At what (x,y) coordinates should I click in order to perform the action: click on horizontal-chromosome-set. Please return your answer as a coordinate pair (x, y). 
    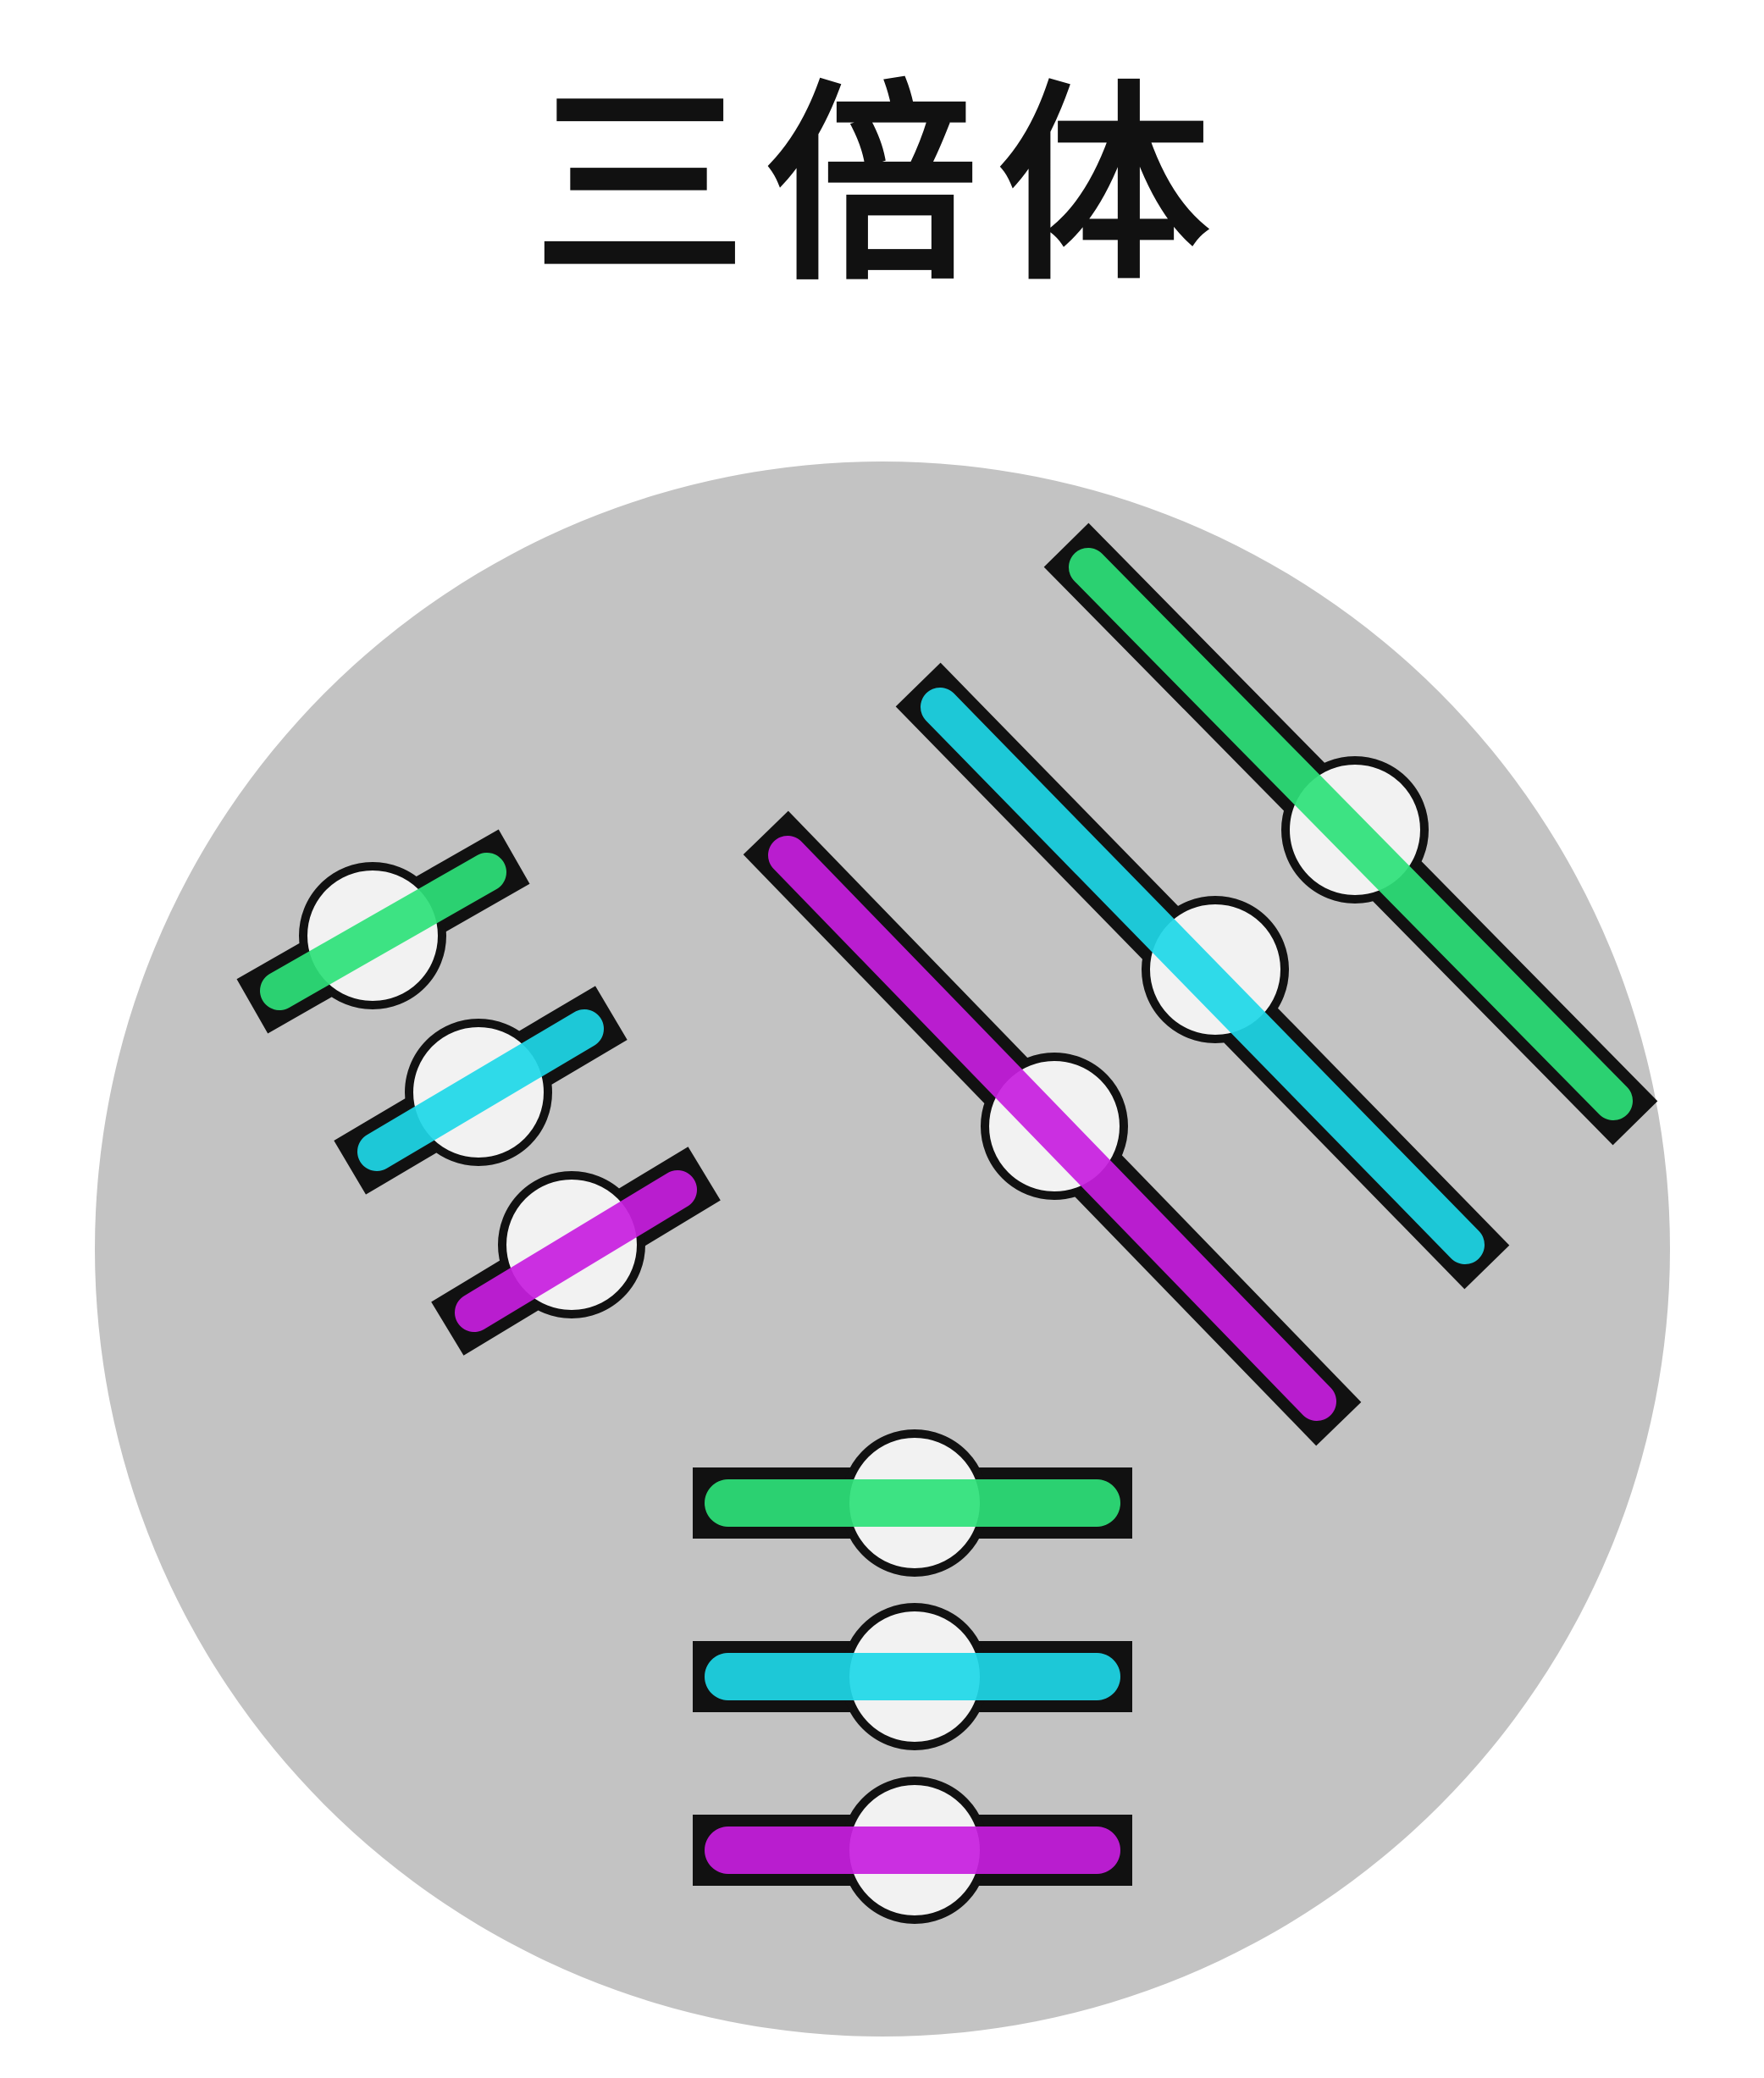
    Looking at the image, I should click on (912, 1676).